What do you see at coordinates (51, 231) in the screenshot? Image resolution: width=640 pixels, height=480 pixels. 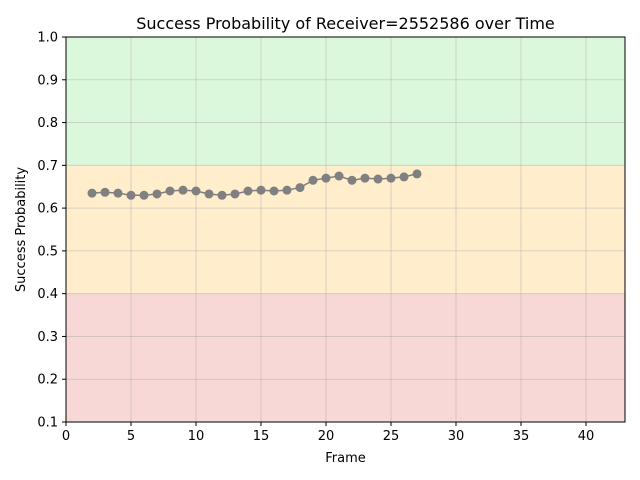 I see `y-axis-ticks: 0.1 0.2 0.3 0.4 0.5 0.6 0.7 0.8 0.9 1.0` at bounding box center [51, 231].